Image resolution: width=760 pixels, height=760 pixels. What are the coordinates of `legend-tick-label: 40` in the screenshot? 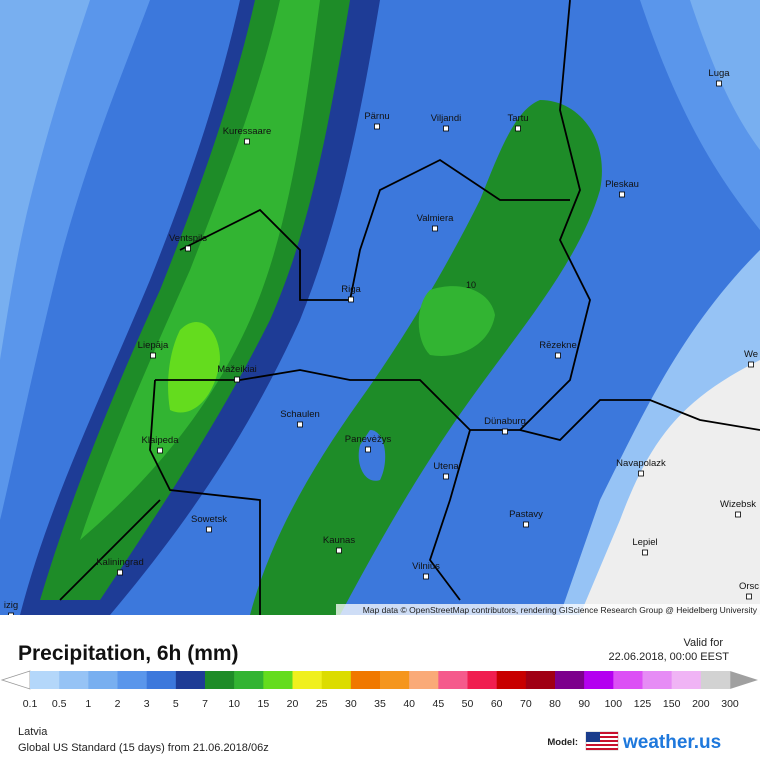 It's located at (409, 704).